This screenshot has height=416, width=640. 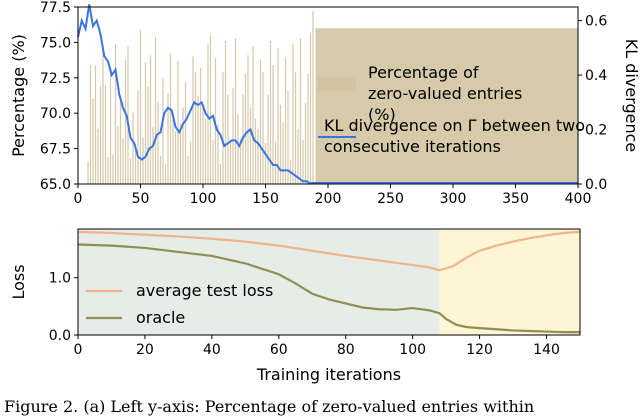 I want to click on legend-swatch-zero-entries, so click(x=337, y=84).